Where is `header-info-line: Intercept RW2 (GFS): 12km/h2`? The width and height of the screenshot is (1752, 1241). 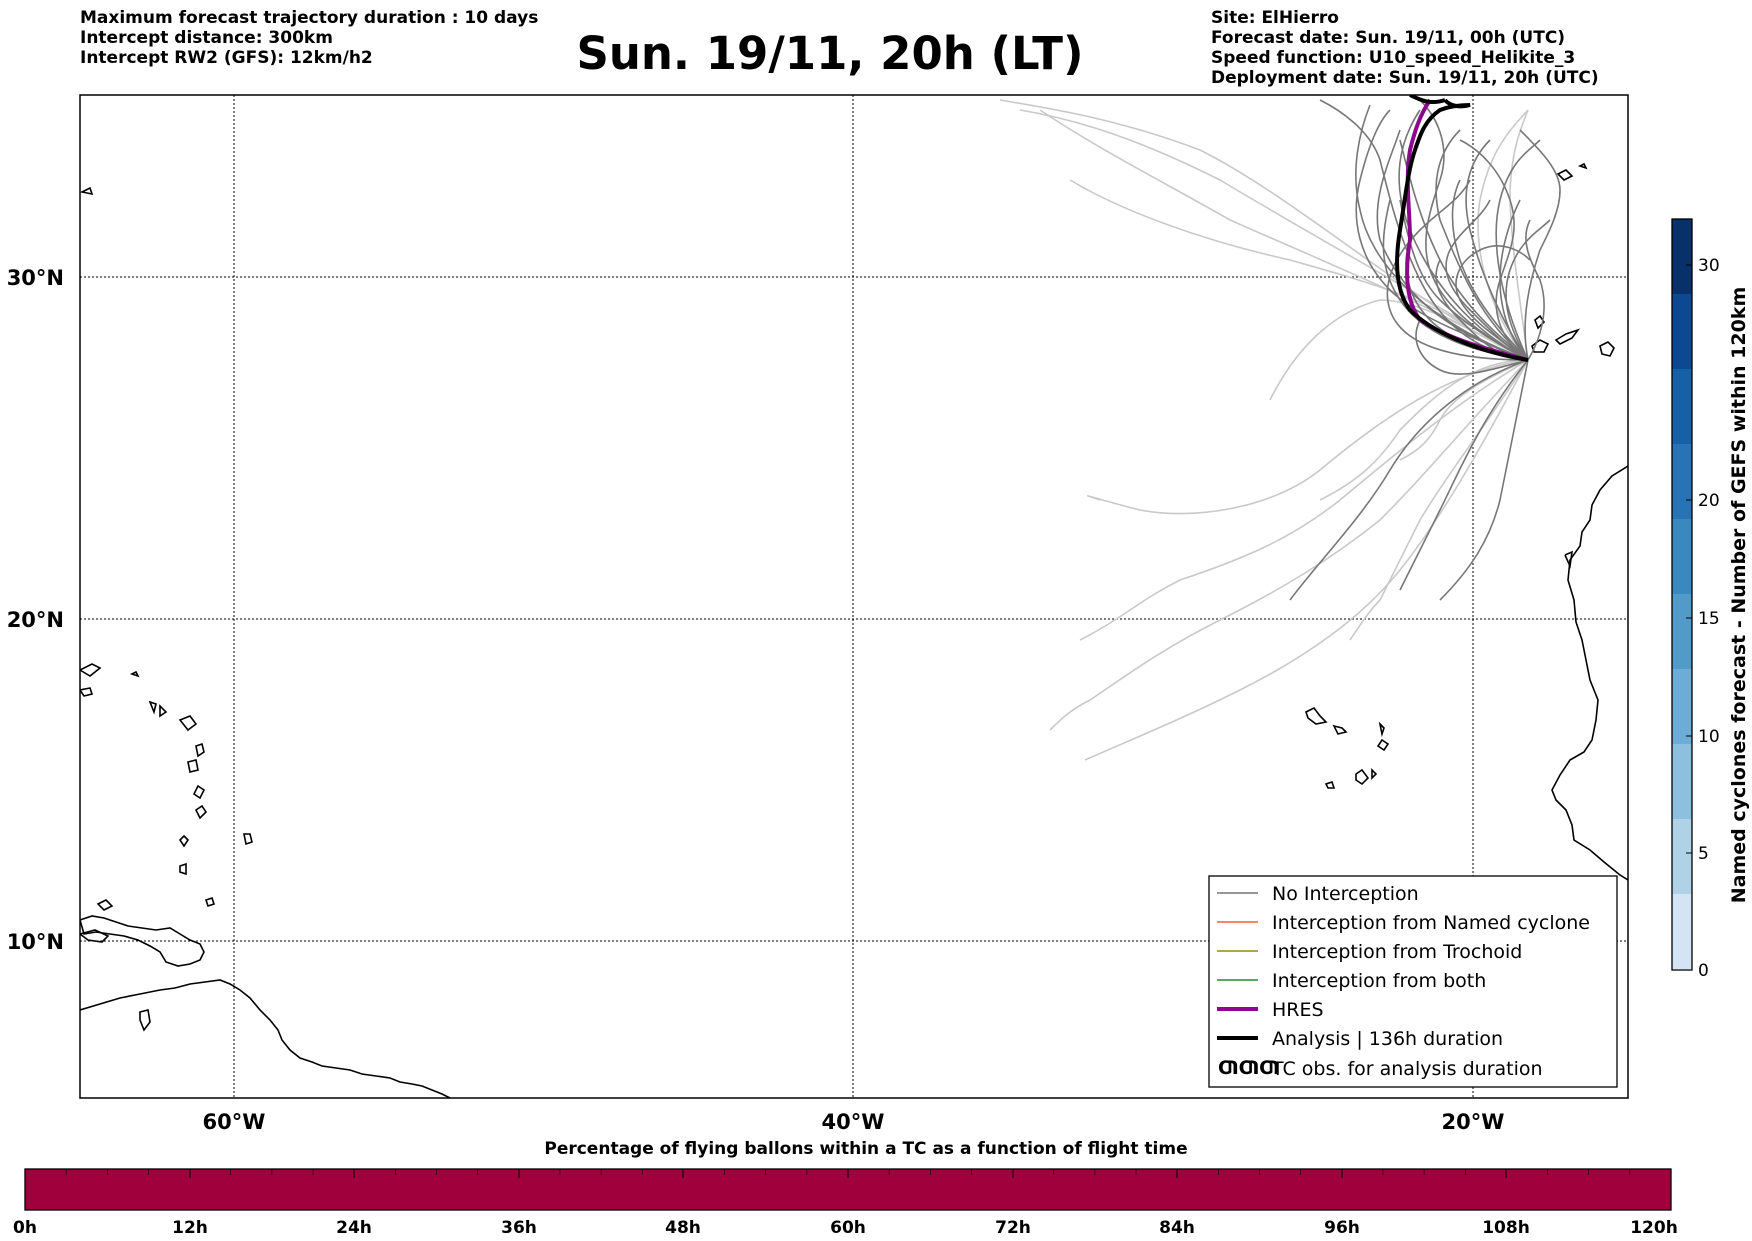
header-info-line: Intercept RW2 (GFS): 12km/h2 is located at coordinates (226, 58).